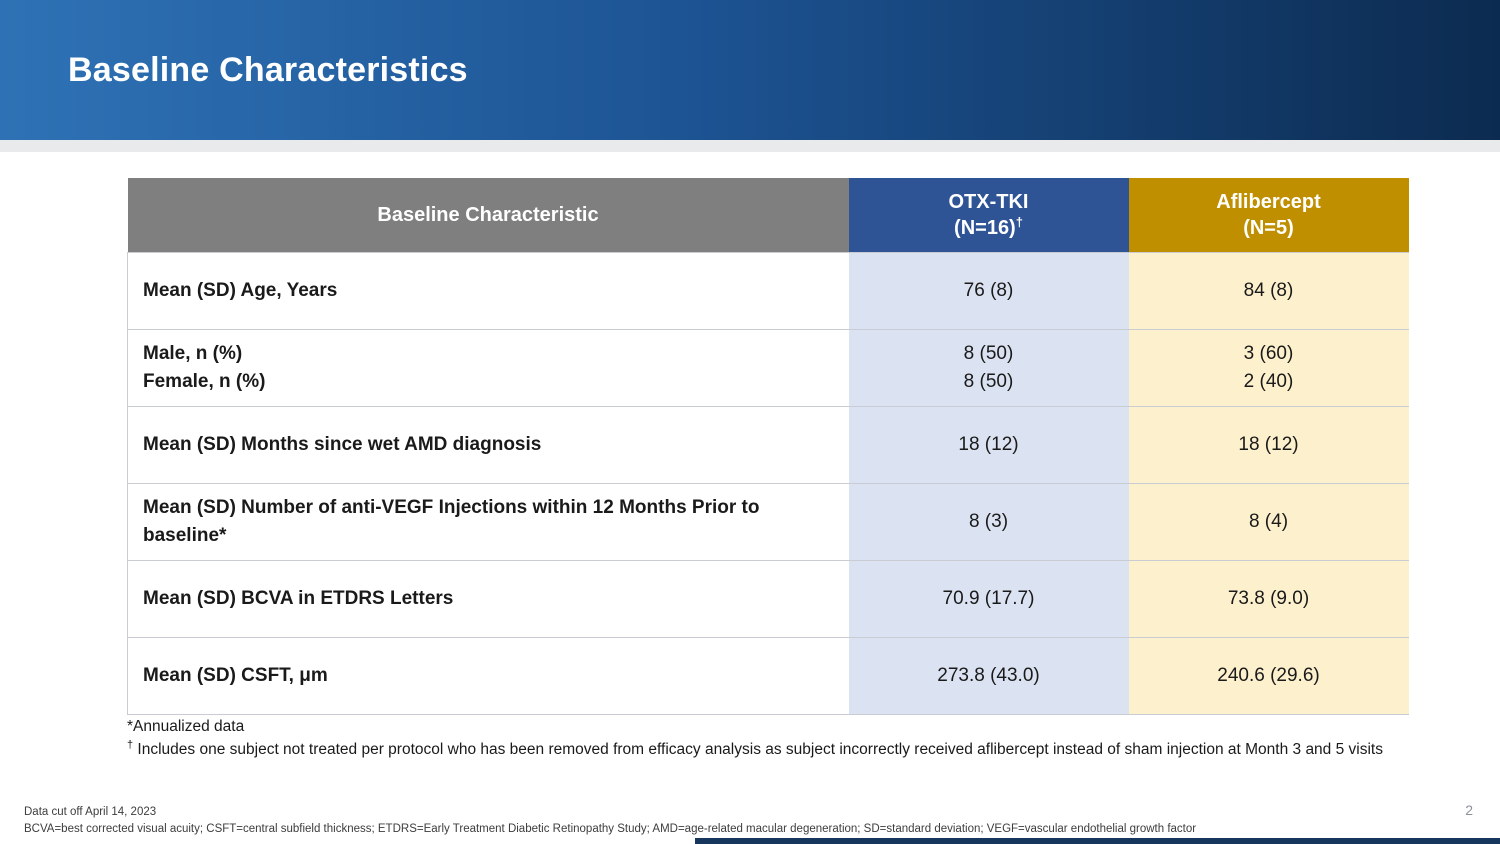 The width and height of the screenshot is (1500, 844). What do you see at coordinates (1097, 841) in the screenshot?
I see `bottom-accent-bar` at bounding box center [1097, 841].